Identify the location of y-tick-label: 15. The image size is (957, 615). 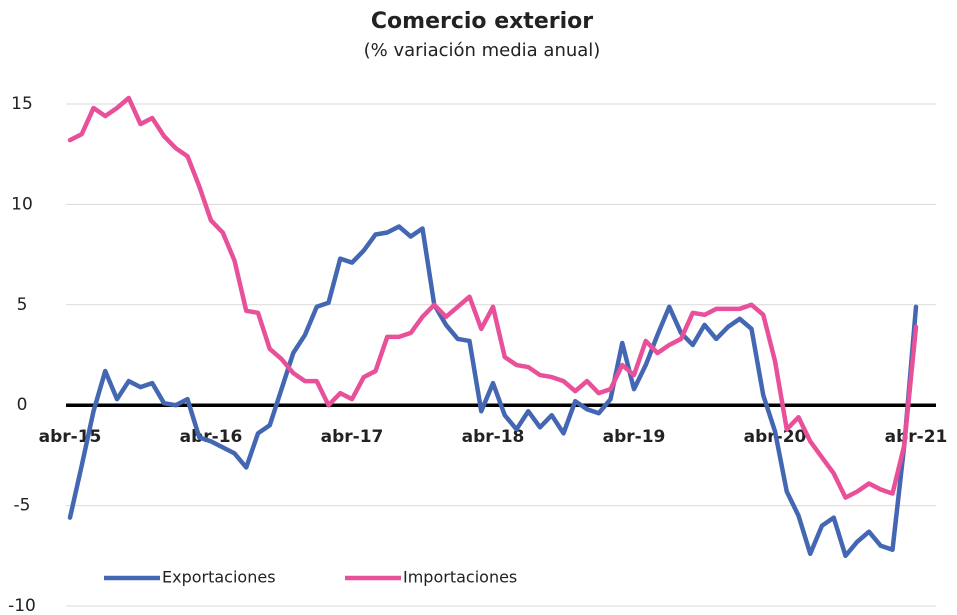
(22, 104).